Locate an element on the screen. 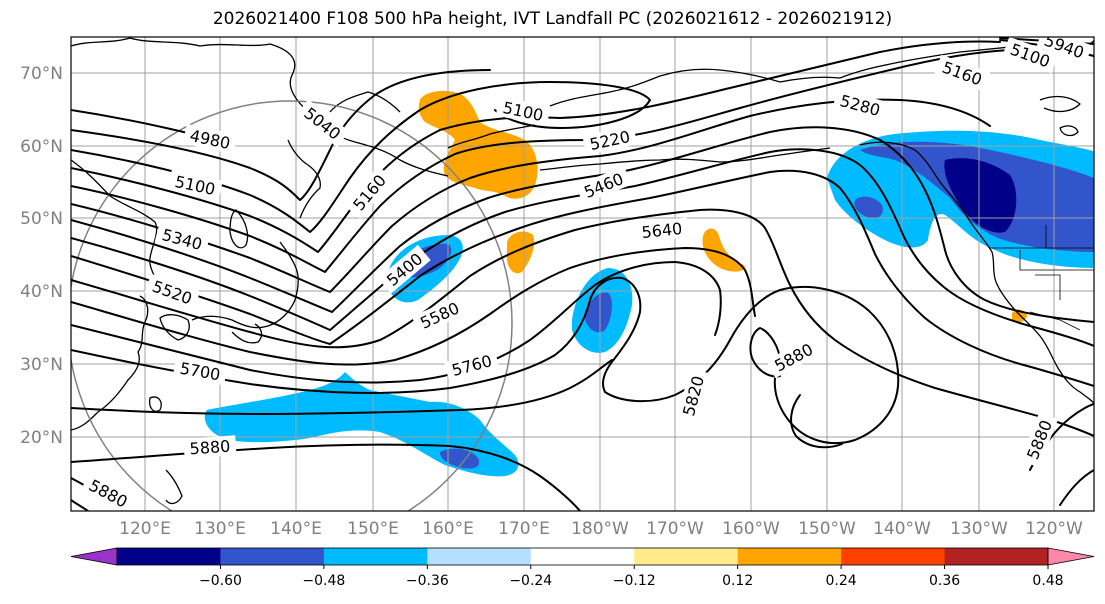 This screenshot has width=1105, height=604. colorbar-tick-label: −0.12 is located at coordinates (634, 581).